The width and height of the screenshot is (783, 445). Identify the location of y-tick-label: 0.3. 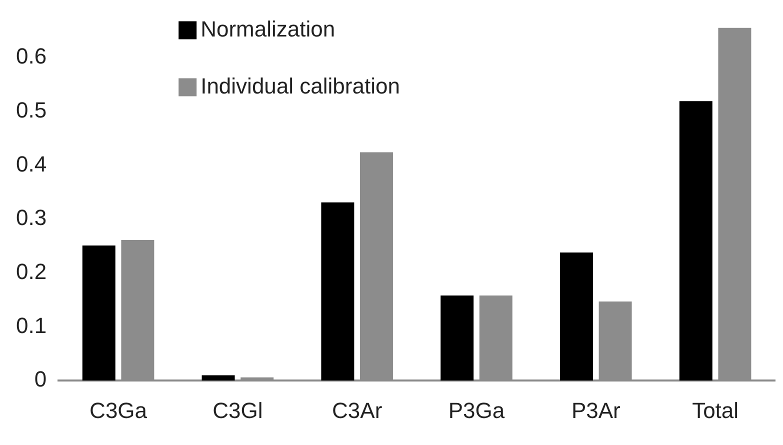
(31, 217).